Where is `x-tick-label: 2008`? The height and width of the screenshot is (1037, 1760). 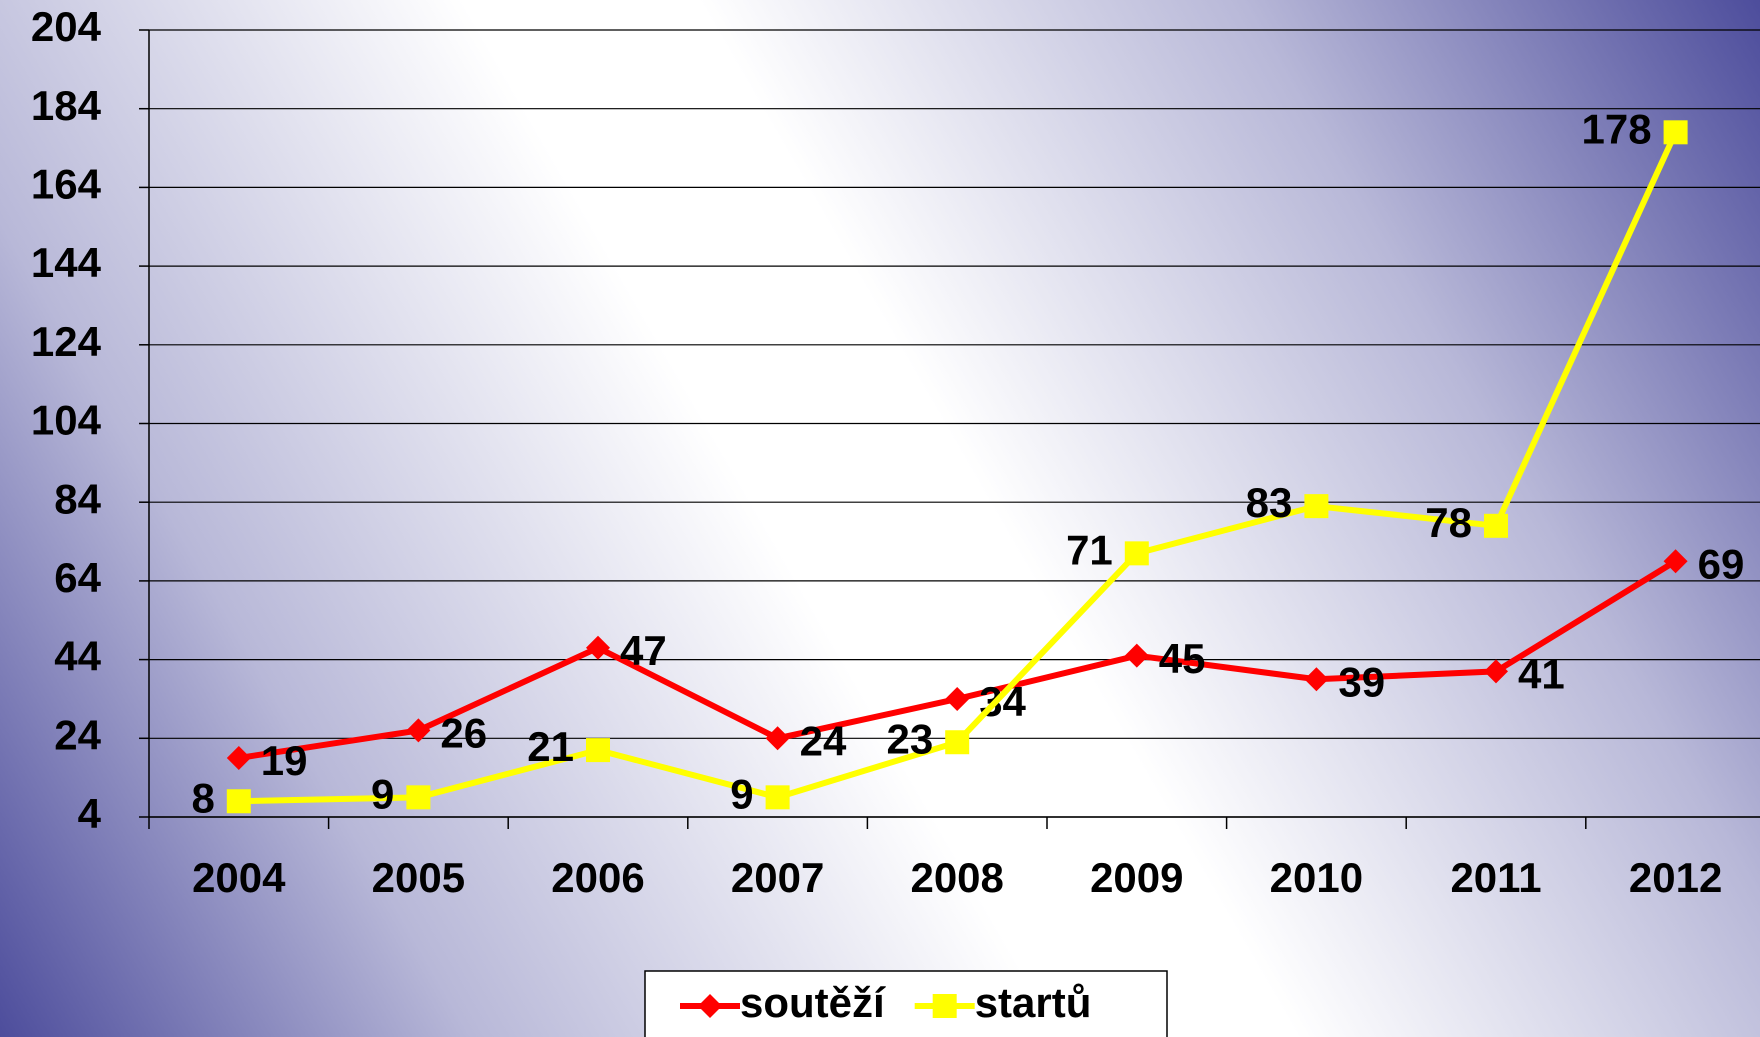 x-tick-label: 2008 is located at coordinates (956, 877).